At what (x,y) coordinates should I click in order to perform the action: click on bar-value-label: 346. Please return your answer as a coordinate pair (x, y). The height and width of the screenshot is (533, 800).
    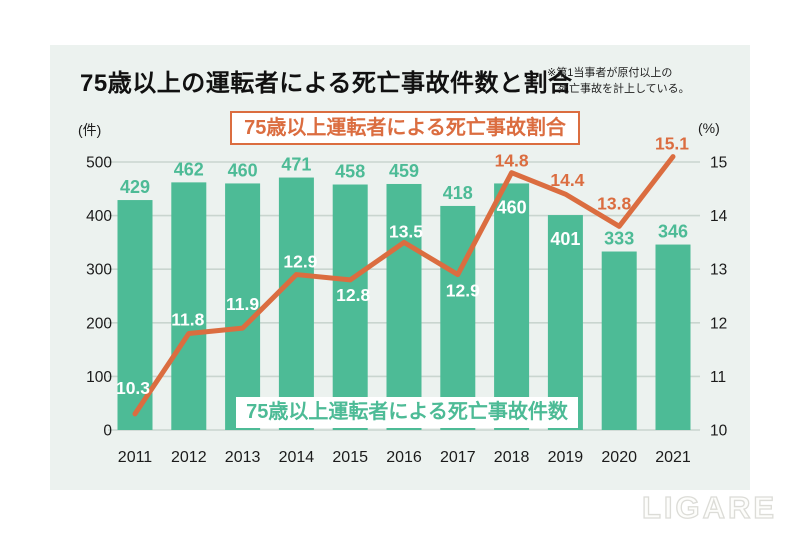
    Looking at the image, I should click on (673, 232).